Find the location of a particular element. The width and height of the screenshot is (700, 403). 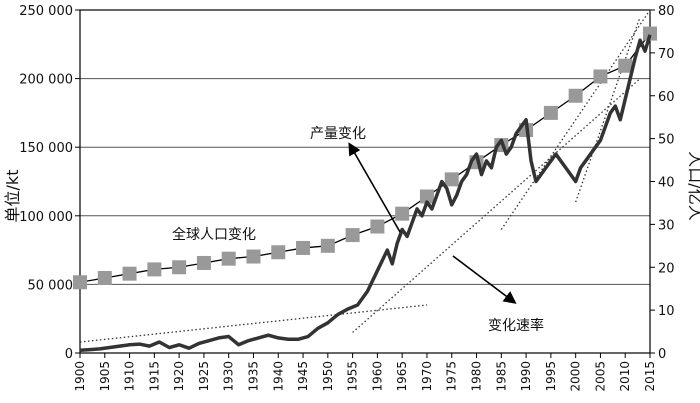

x-tick-label: 1975 is located at coordinates (452, 376).